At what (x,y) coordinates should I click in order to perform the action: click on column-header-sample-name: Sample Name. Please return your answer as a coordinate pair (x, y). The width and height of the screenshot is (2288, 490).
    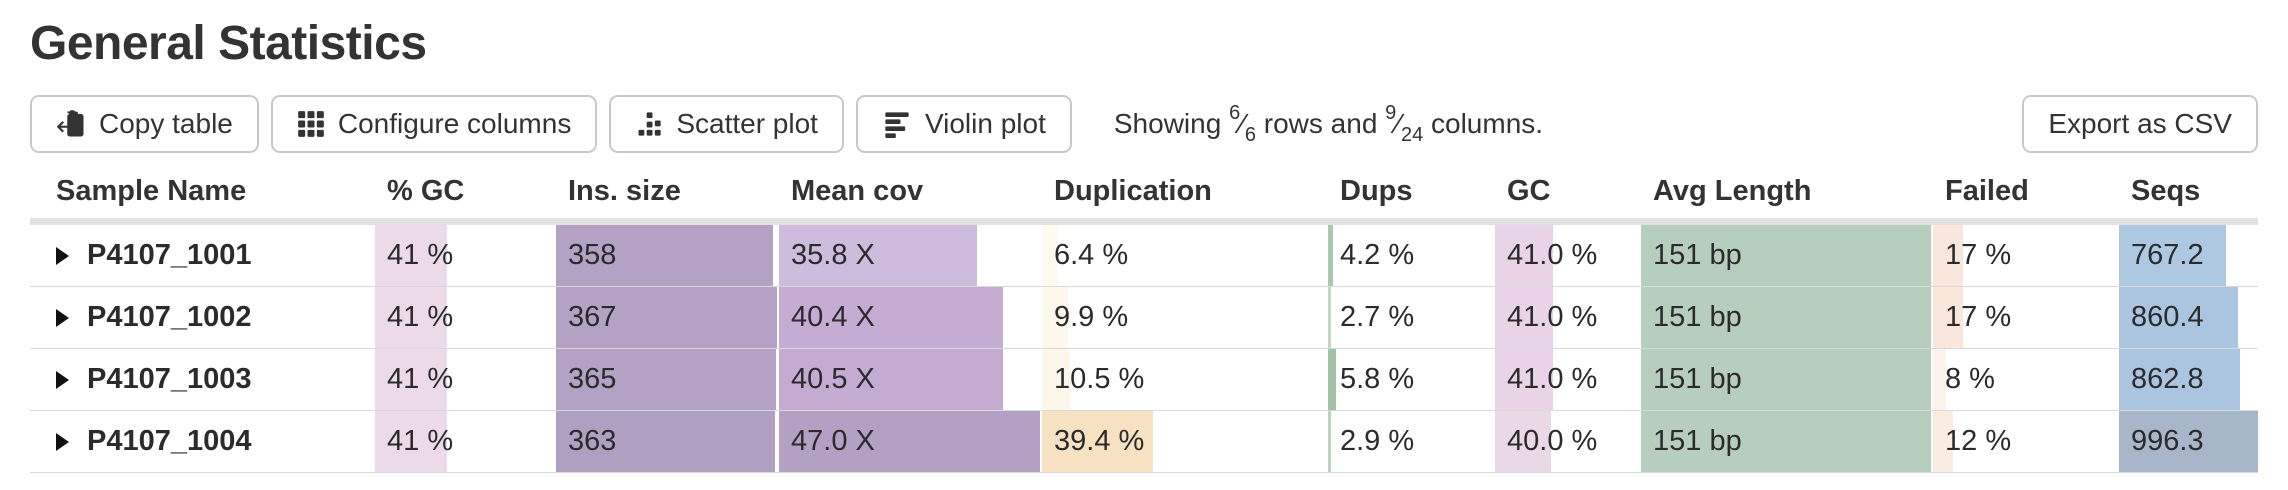
    Looking at the image, I should click on (201, 196).